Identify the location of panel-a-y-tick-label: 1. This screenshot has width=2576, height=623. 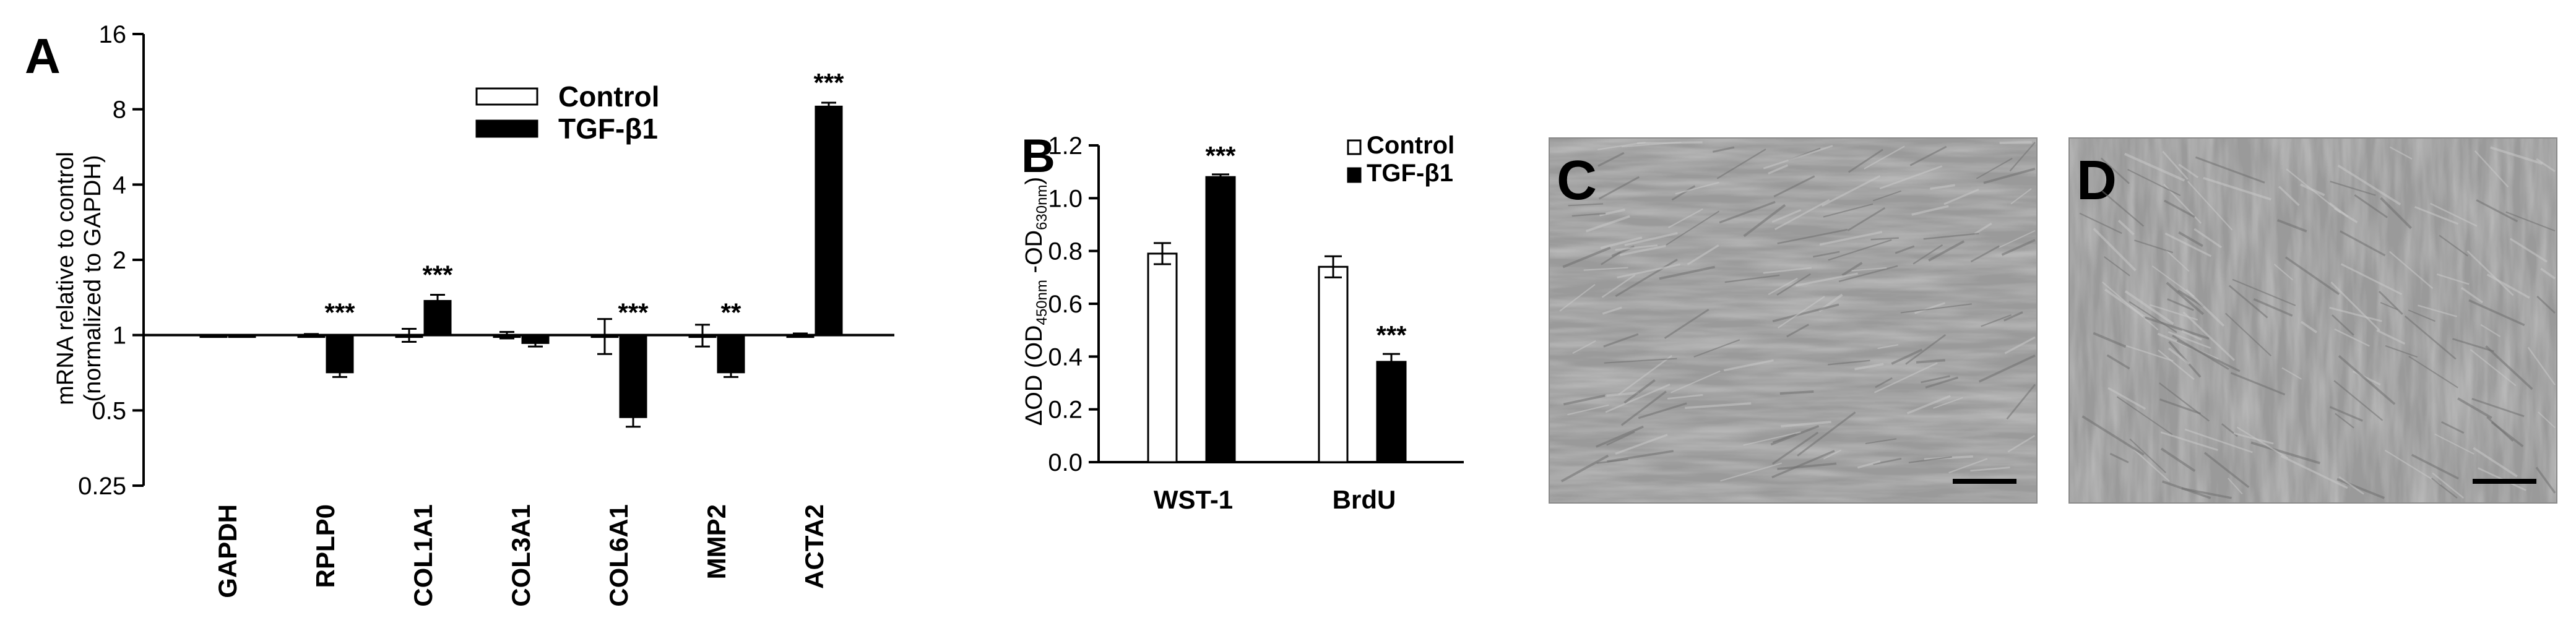
(119, 336).